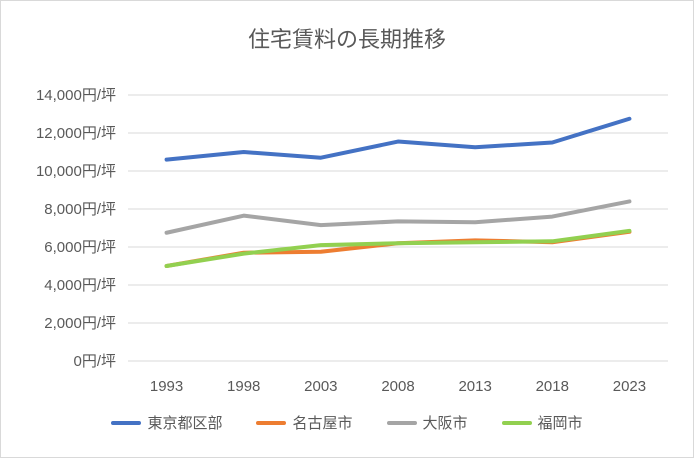 The image size is (694, 458). Describe the element at coordinates (445, 423) in the screenshot. I see `legend-label: 大阪市` at that location.